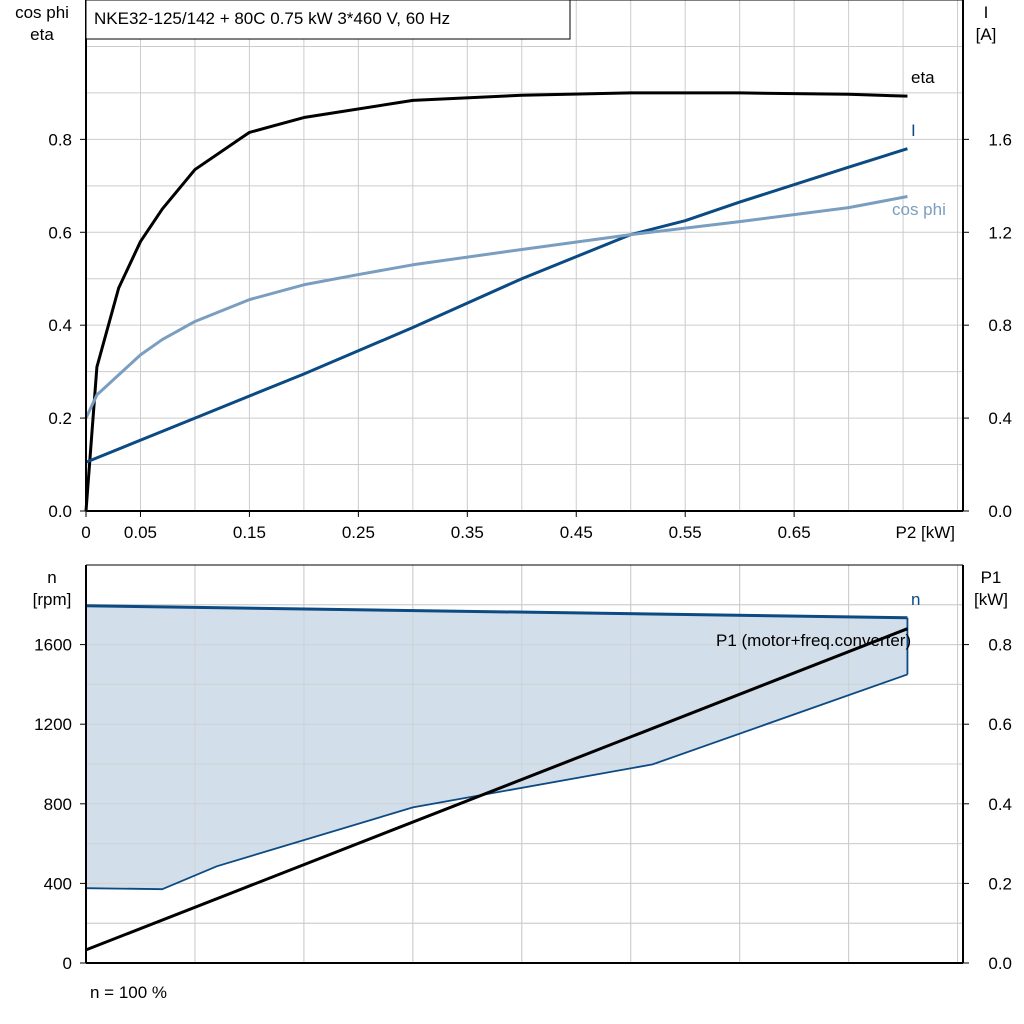 The width and height of the screenshot is (1024, 1024). Describe the element at coordinates (42, 12) in the screenshot. I see `y-left-label: cos phi` at that location.